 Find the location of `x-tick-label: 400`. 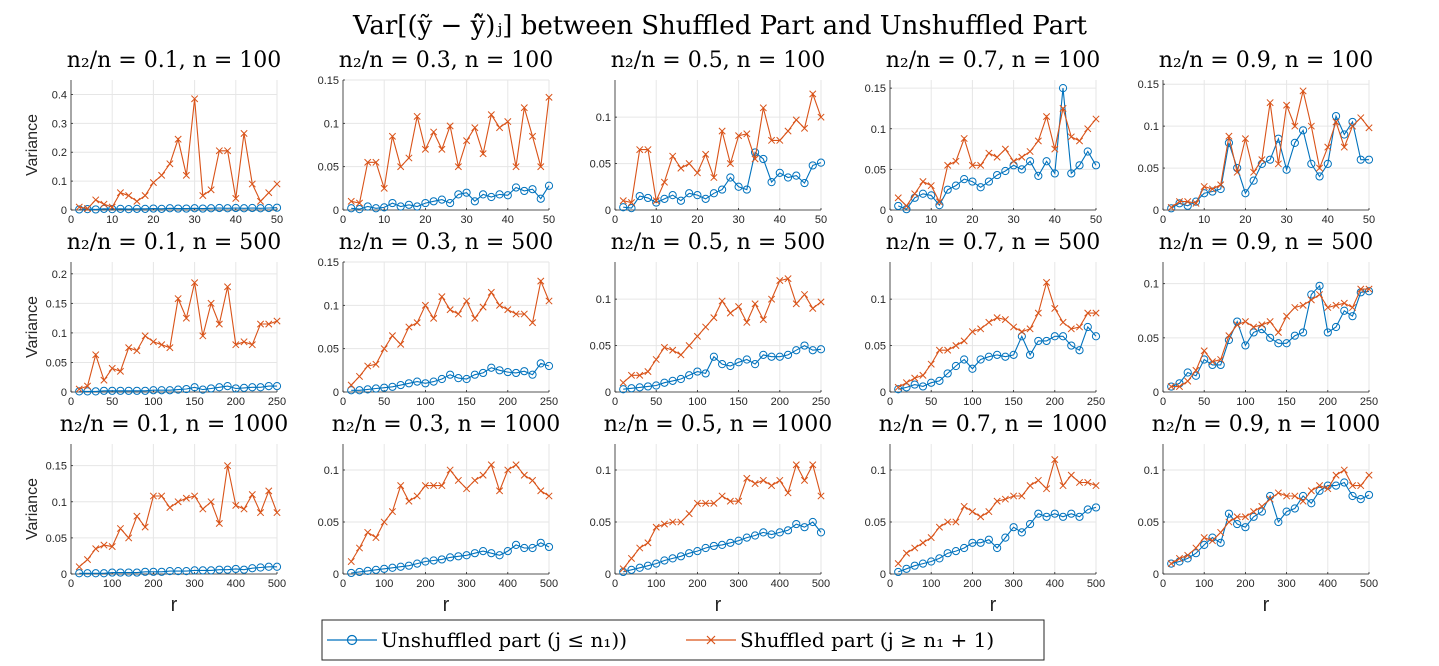

x-tick-label: 400 is located at coordinates (1328, 584).